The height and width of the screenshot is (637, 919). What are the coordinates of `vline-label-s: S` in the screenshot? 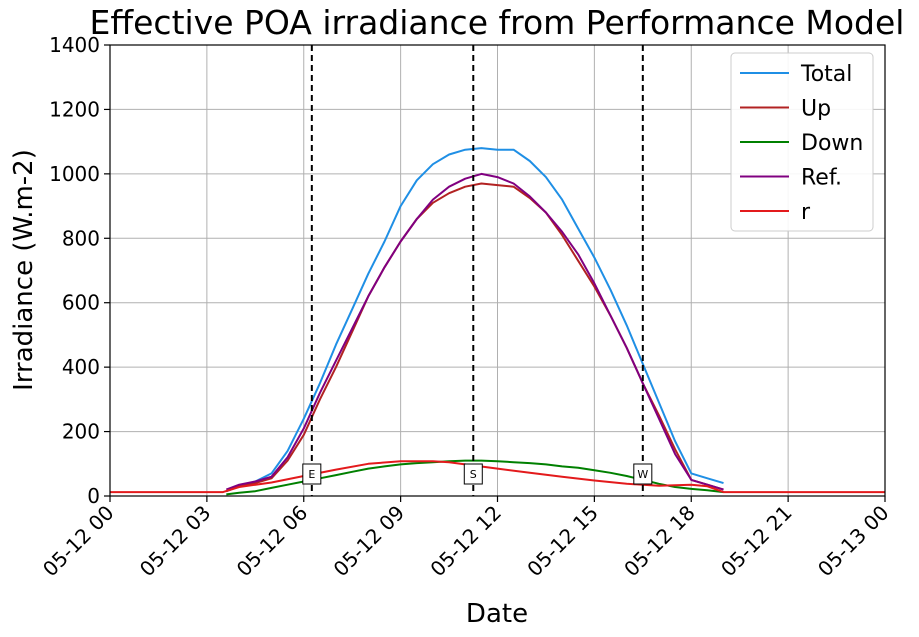 It's located at (473, 474).